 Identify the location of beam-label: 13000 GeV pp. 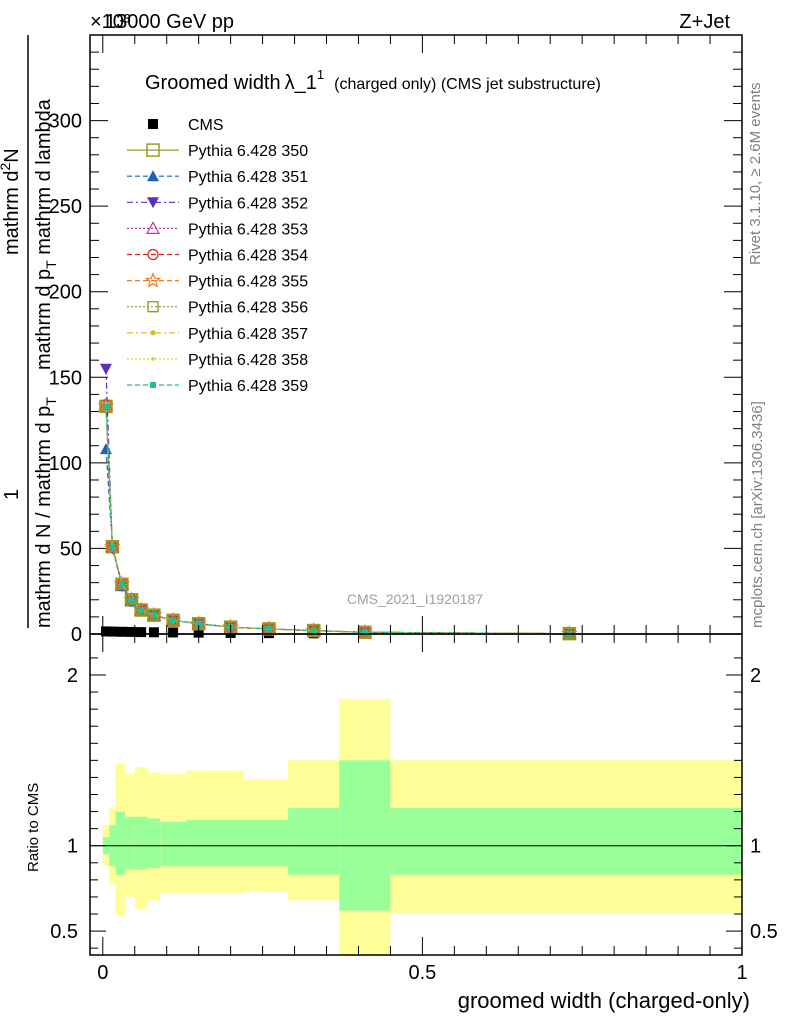
(169, 22).